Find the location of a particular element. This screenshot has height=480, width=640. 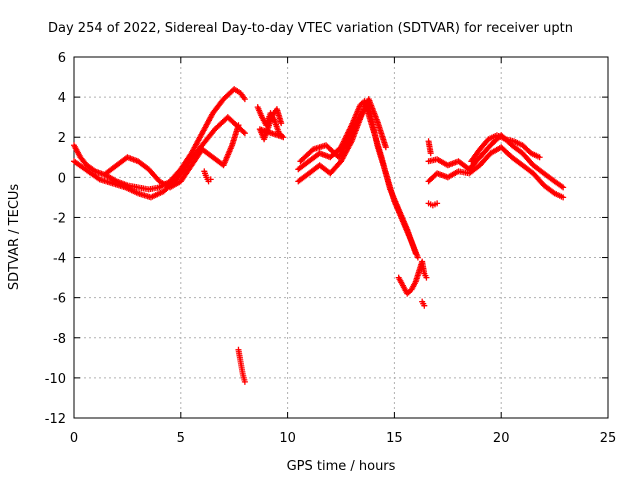

x-tick-label: 0 is located at coordinates (74, 438).